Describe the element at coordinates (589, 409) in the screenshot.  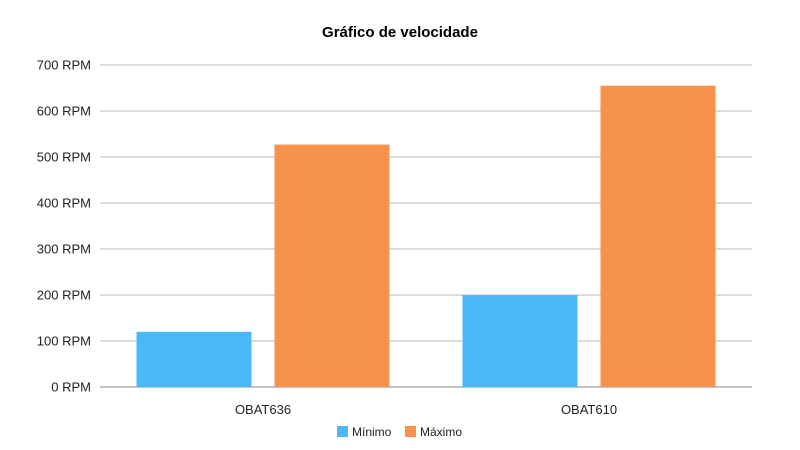
I see `x-category-label: OBAT610` at that location.